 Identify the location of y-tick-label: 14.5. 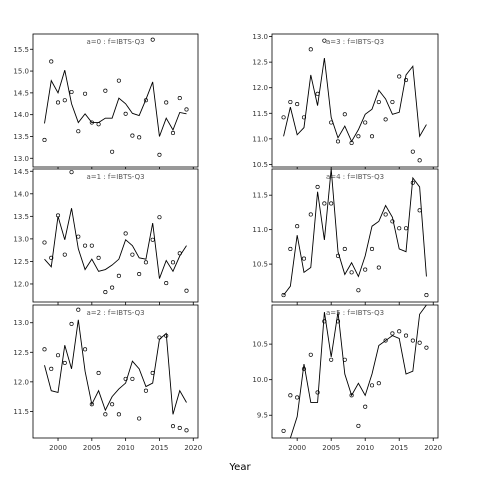
(21, 93).